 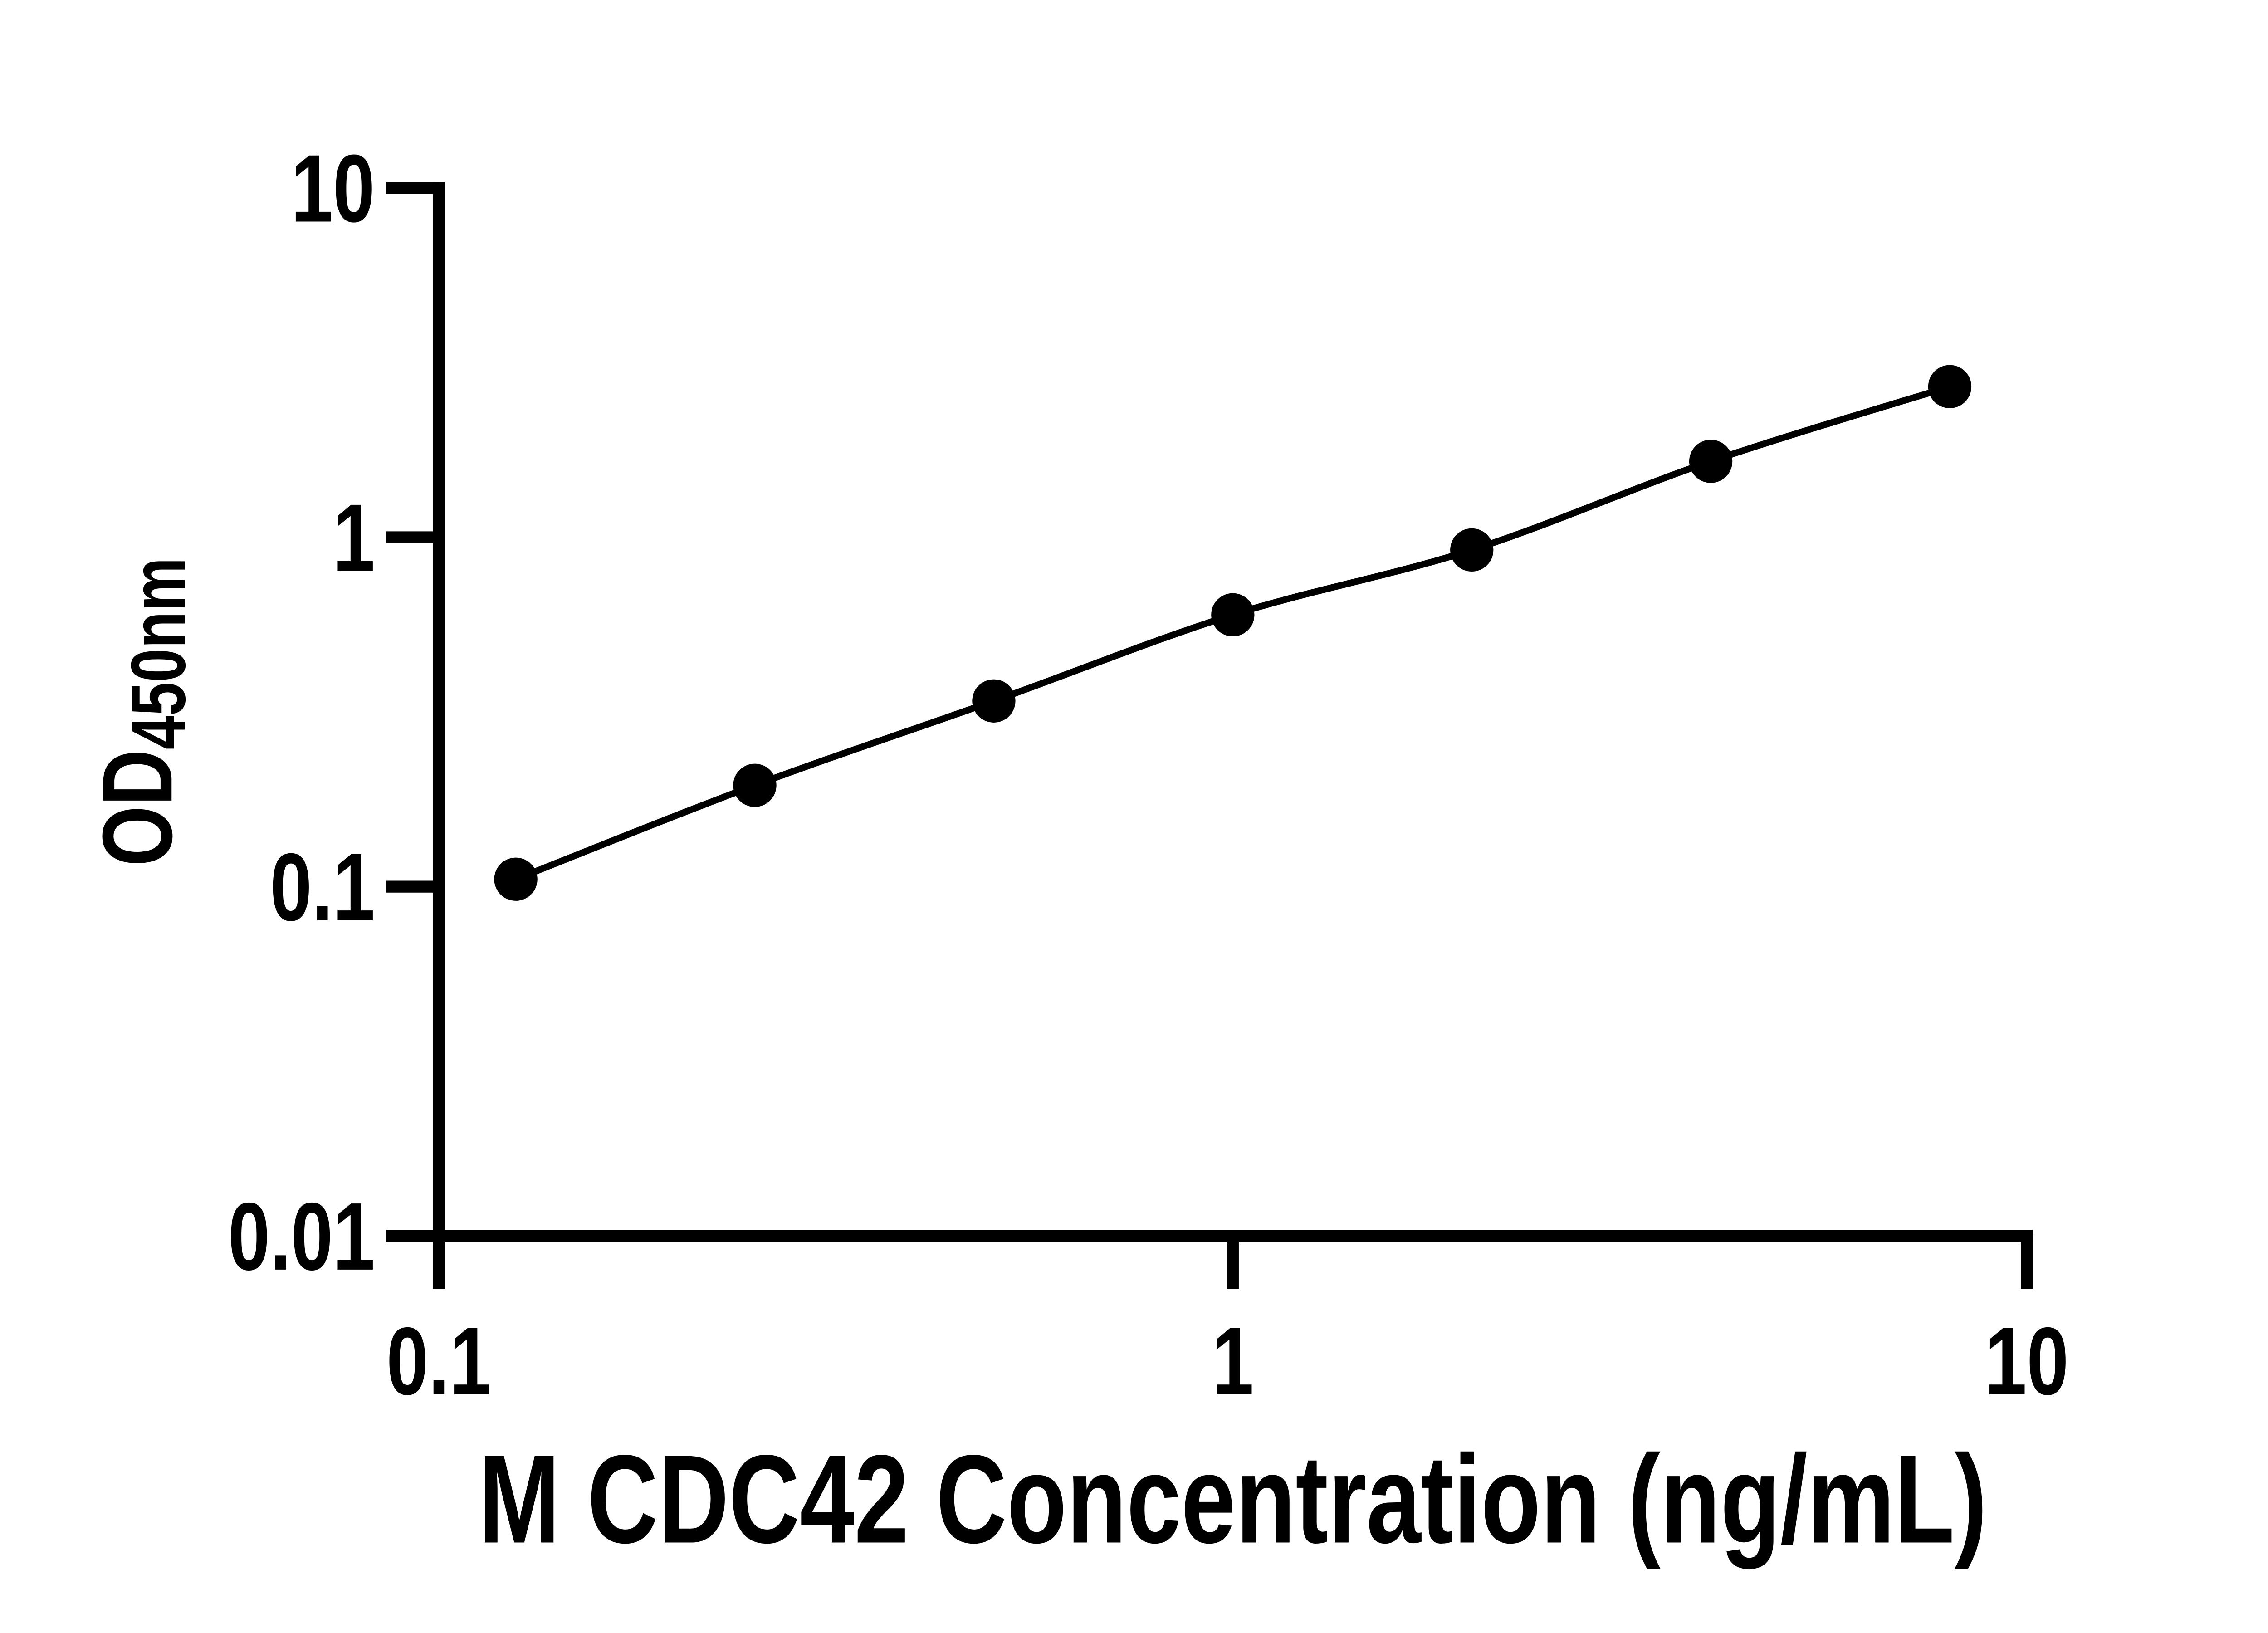 I want to click on y-axis-tick-label: 0.1, so click(x=323, y=887).